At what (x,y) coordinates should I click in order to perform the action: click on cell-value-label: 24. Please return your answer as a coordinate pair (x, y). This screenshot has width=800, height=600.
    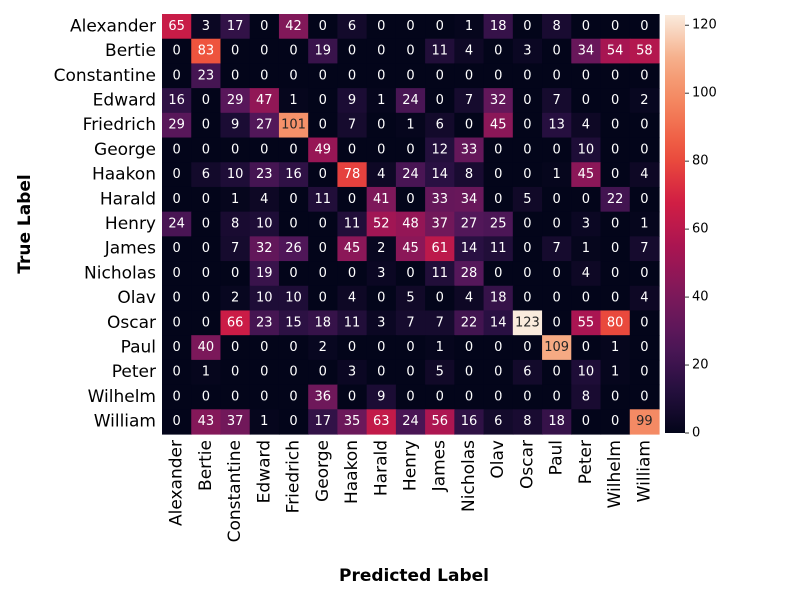
    Looking at the image, I should click on (176, 224).